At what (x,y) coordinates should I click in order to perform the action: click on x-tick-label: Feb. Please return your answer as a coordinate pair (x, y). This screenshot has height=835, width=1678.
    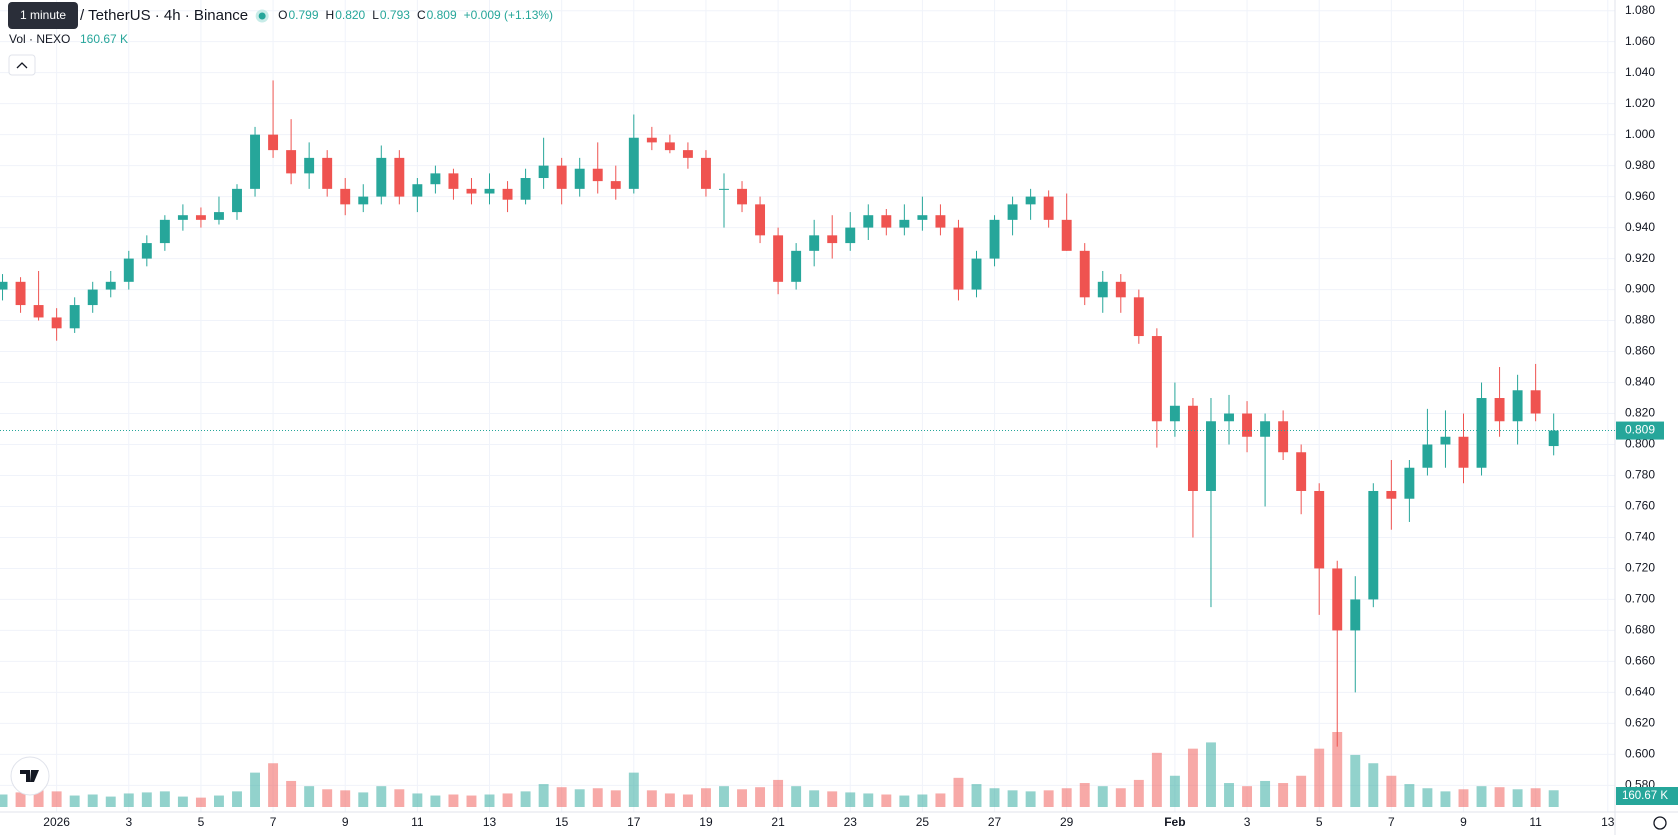
    Looking at the image, I should click on (1174, 822).